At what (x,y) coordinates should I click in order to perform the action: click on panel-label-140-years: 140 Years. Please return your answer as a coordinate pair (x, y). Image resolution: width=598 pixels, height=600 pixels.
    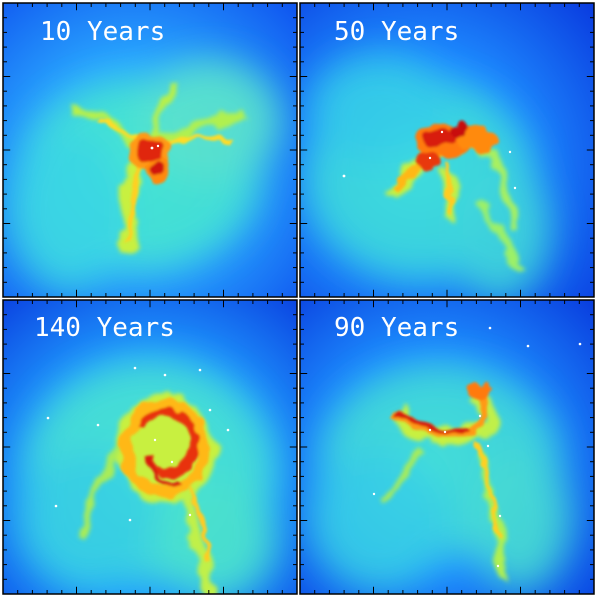
    Looking at the image, I should click on (104, 328).